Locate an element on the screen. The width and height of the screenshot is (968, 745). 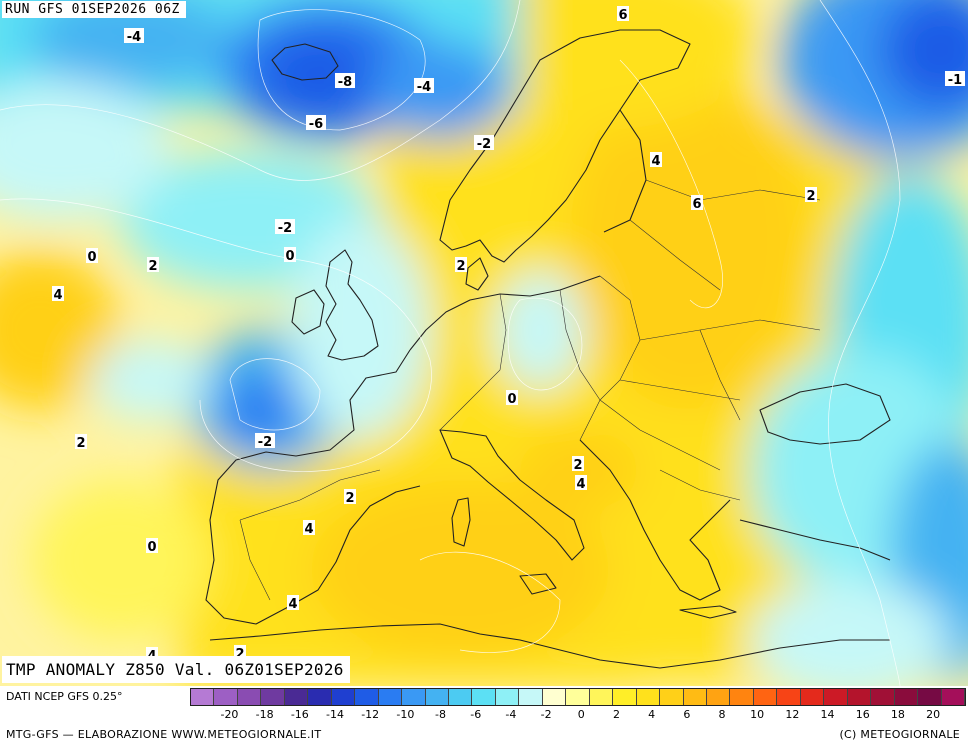
color-scale-tick: 2 is located at coordinates (616, 714).